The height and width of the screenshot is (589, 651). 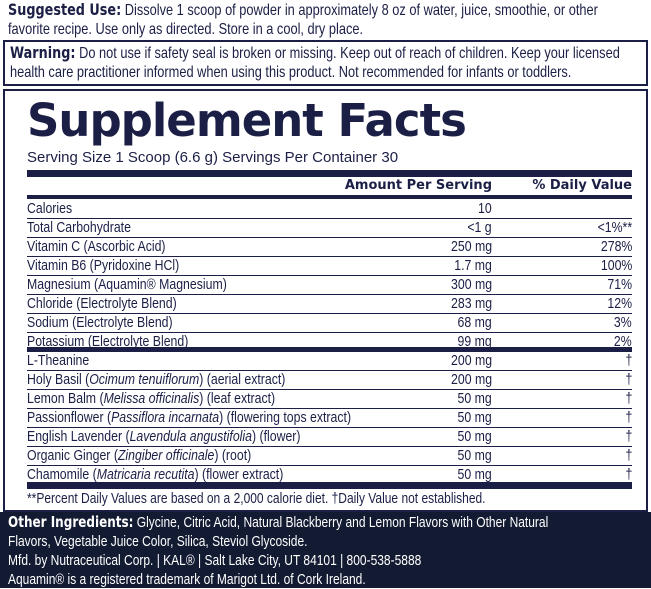 What do you see at coordinates (474, 341) in the screenshot?
I see `nutrient-amount: 99 mg` at bounding box center [474, 341].